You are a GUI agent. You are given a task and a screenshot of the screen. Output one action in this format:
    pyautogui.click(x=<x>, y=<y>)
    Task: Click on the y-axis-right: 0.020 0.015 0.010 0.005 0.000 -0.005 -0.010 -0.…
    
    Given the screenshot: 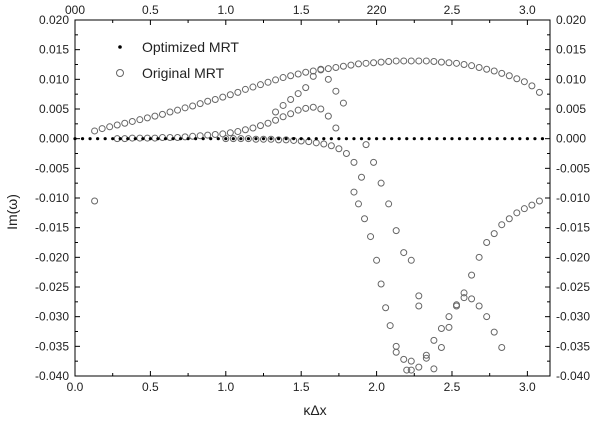 What is the action you would take?
    pyautogui.click(x=567, y=198)
    